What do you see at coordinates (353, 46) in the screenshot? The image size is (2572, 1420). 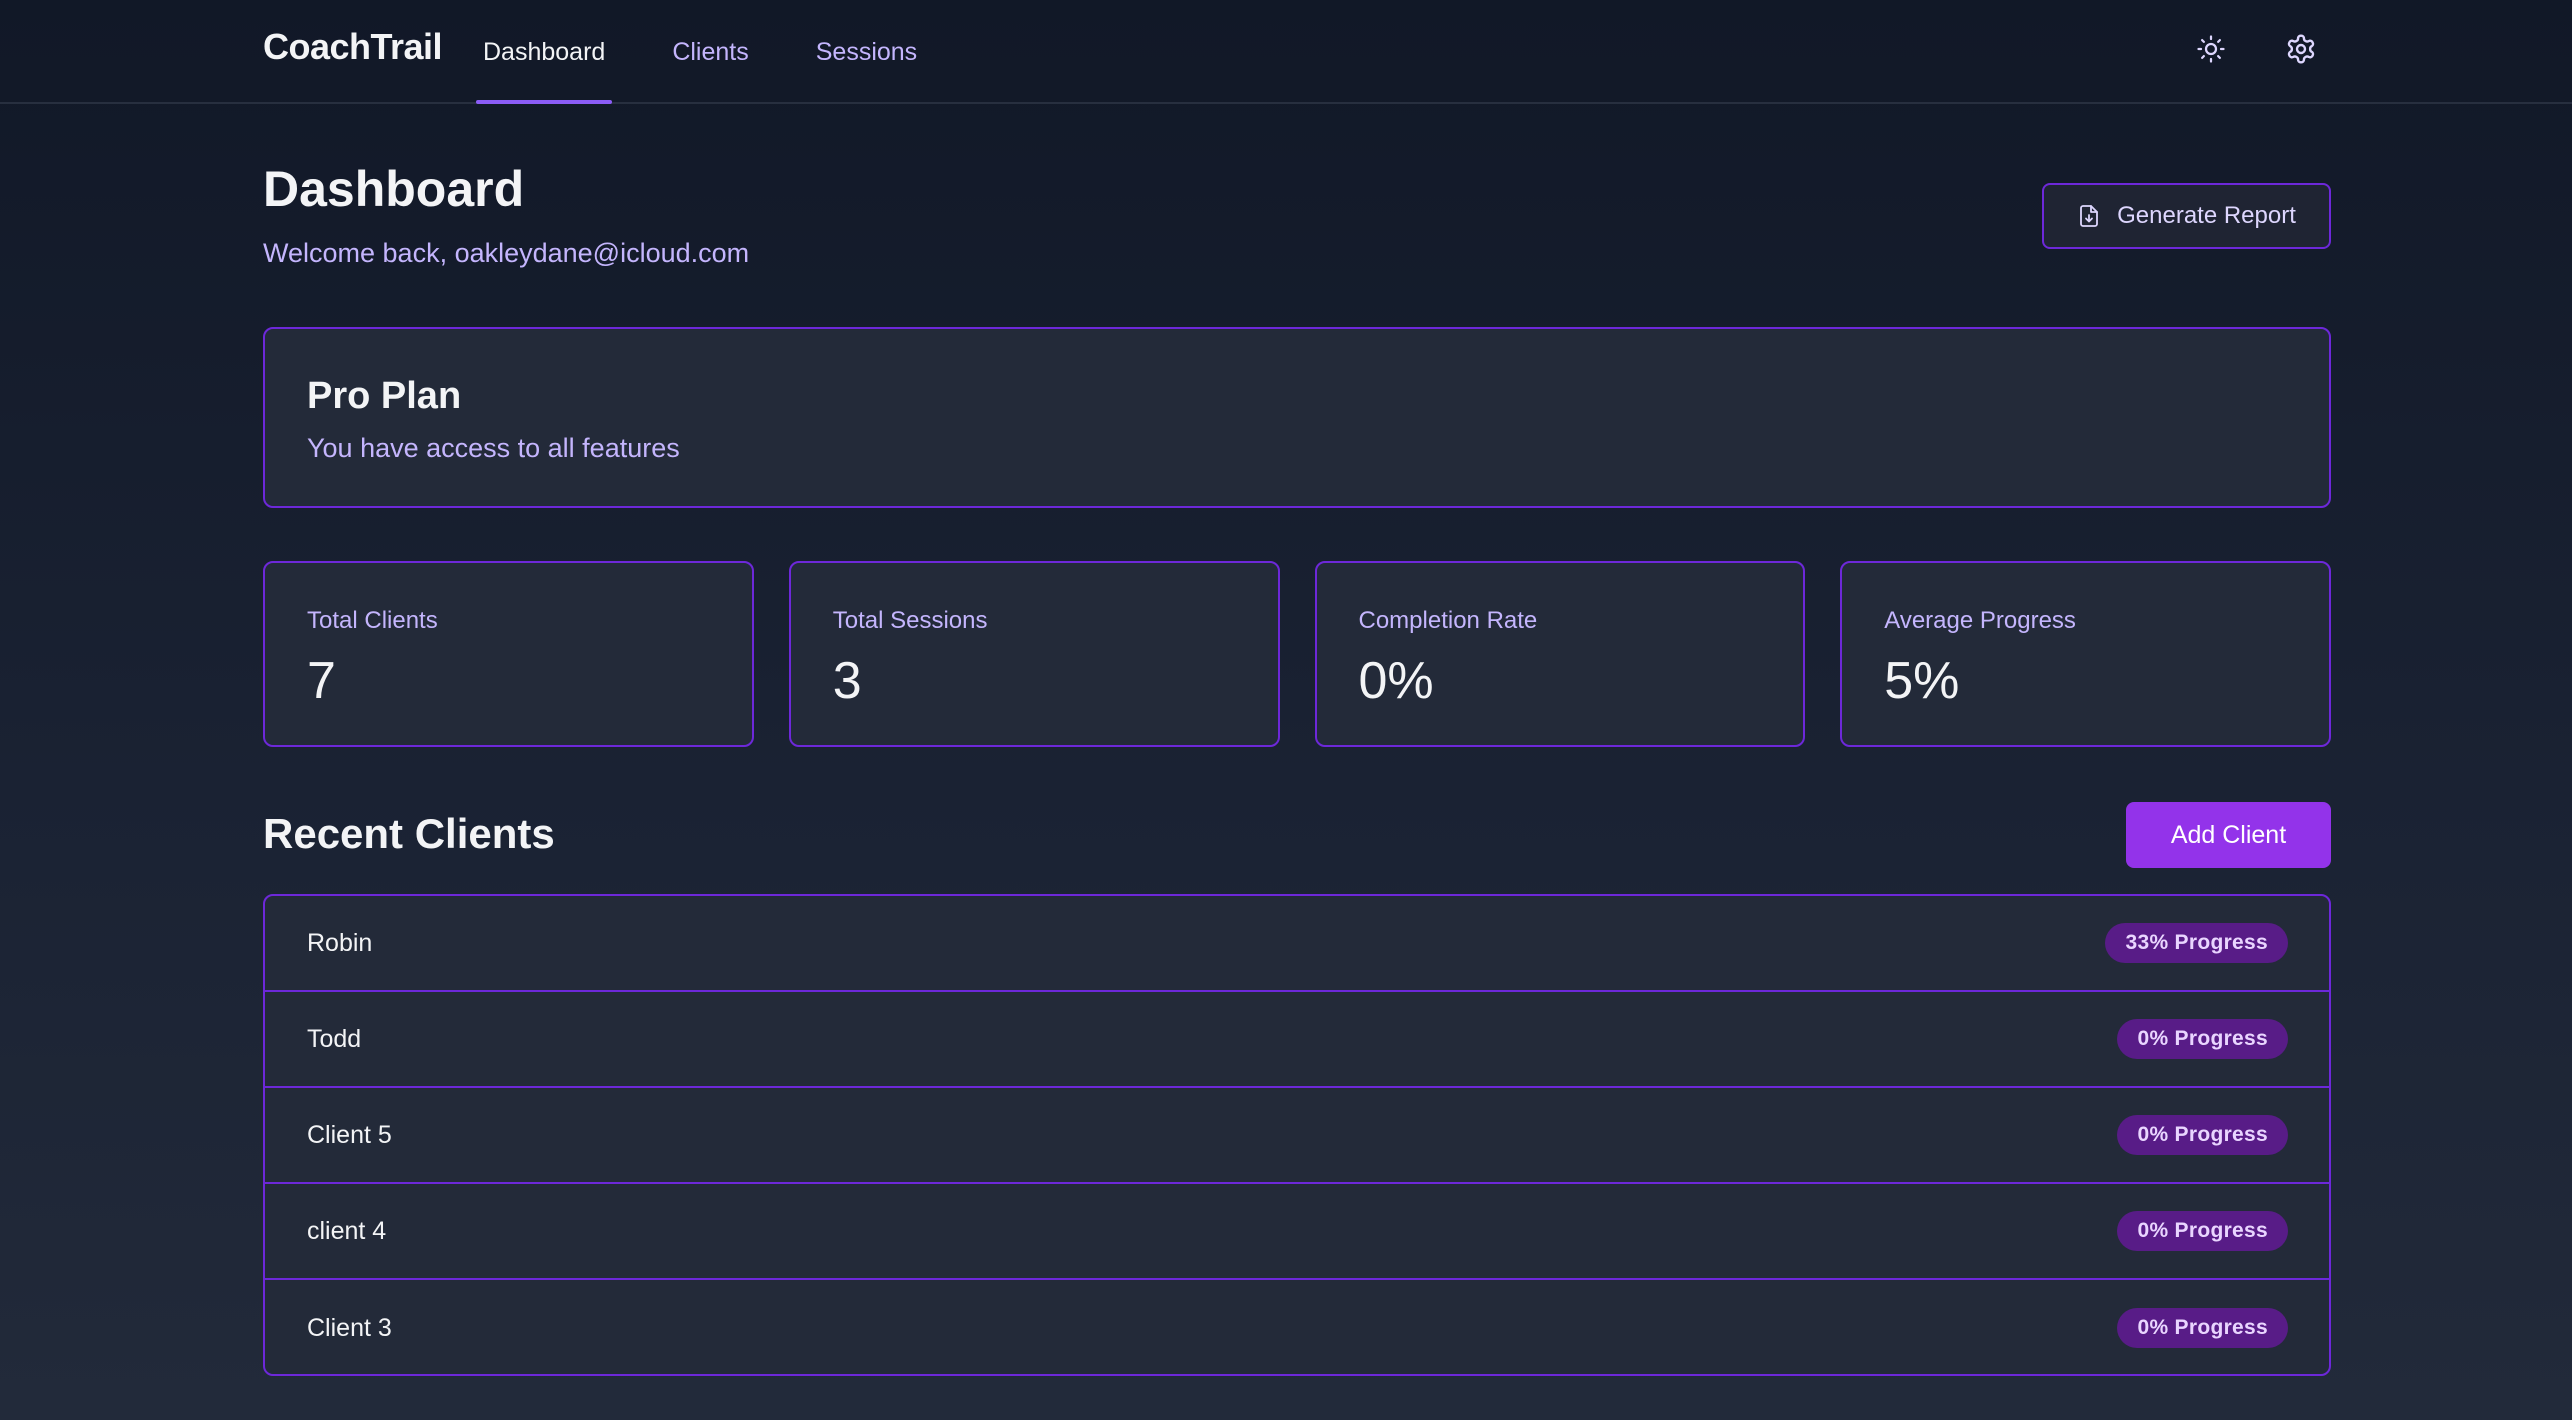 I see `brand-logo: CoachTrail` at bounding box center [353, 46].